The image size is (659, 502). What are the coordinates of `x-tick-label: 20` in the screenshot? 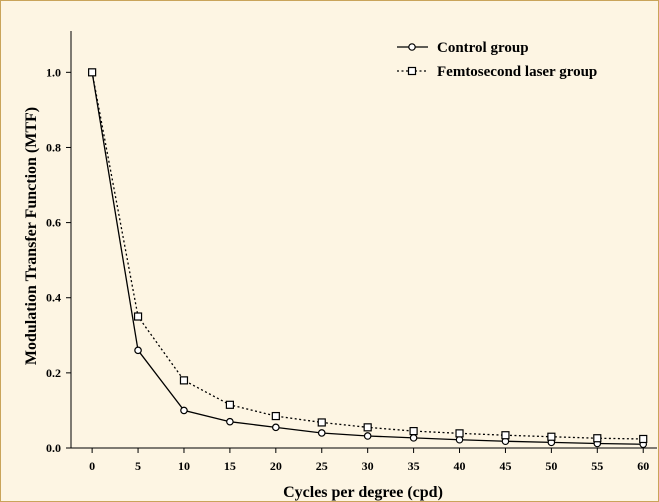 It's located at (276, 466).